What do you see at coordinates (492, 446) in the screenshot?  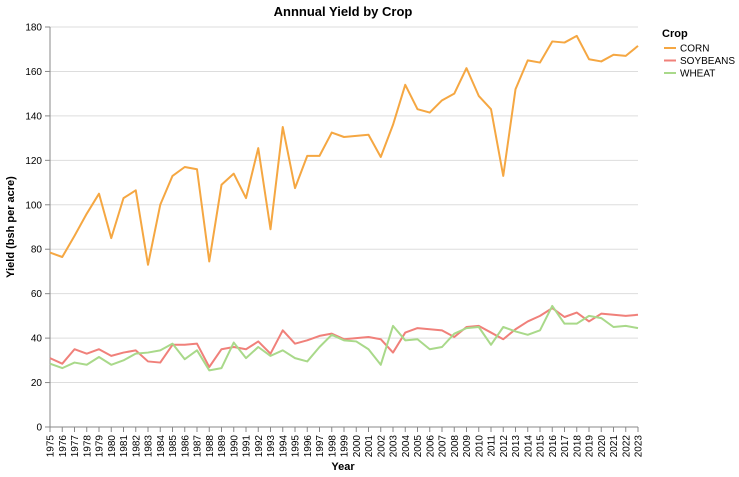 I see `x-tick-label: 2011` at bounding box center [492, 446].